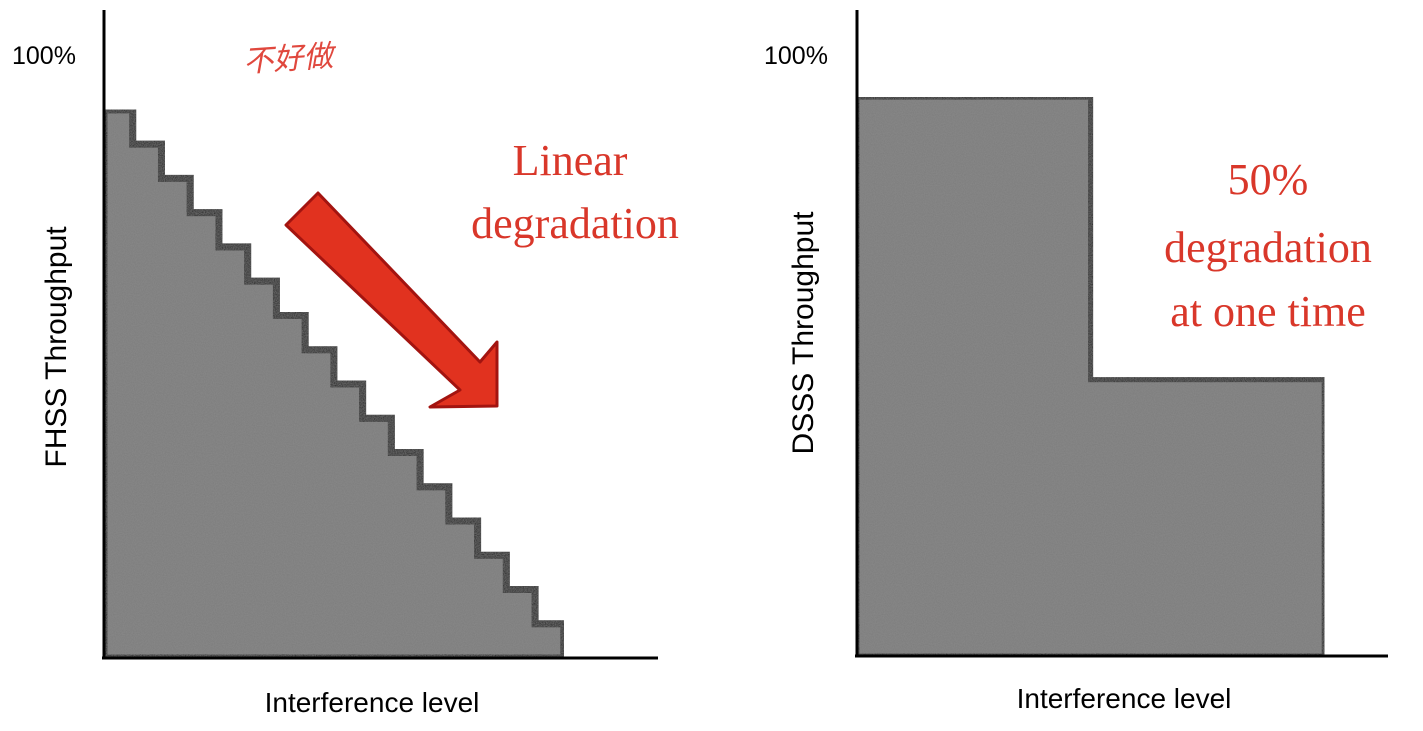 This screenshot has height=731, width=1423. I want to click on dsss-annotation-line1: 50%, so click(1268, 179).